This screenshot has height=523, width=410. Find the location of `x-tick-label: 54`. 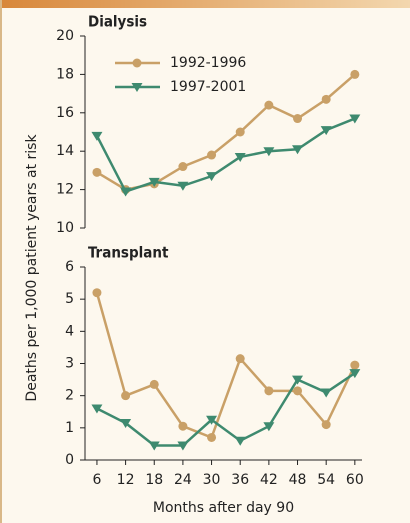

x-tick-label: 54 is located at coordinates (326, 480).